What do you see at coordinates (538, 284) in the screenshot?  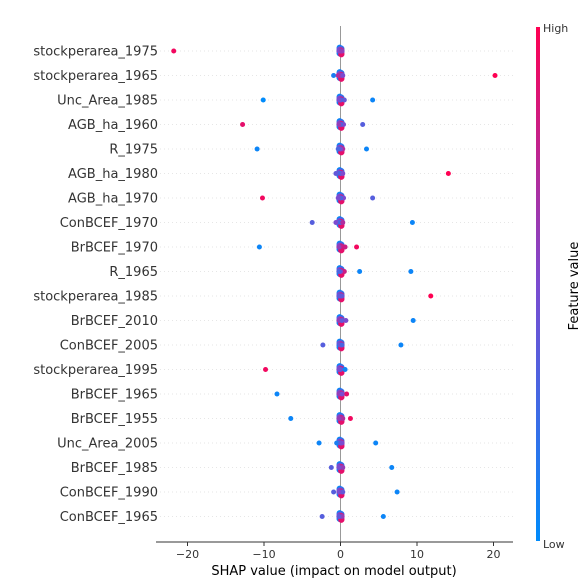 I see `colorbar` at bounding box center [538, 284].